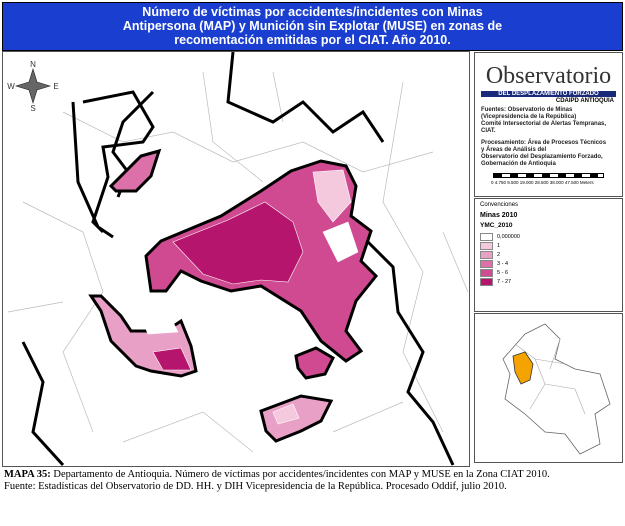 The width and height of the screenshot is (625, 526). What do you see at coordinates (11, 86) in the screenshot?
I see `compass-w: W` at bounding box center [11, 86].